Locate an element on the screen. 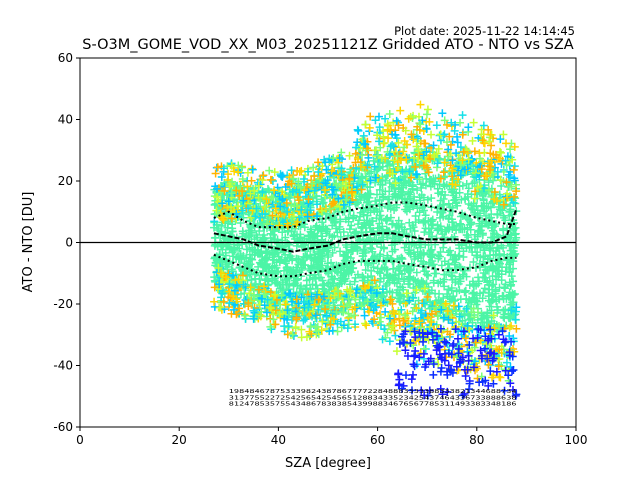  x-axis-label: SZA [degree] is located at coordinates (328, 463).